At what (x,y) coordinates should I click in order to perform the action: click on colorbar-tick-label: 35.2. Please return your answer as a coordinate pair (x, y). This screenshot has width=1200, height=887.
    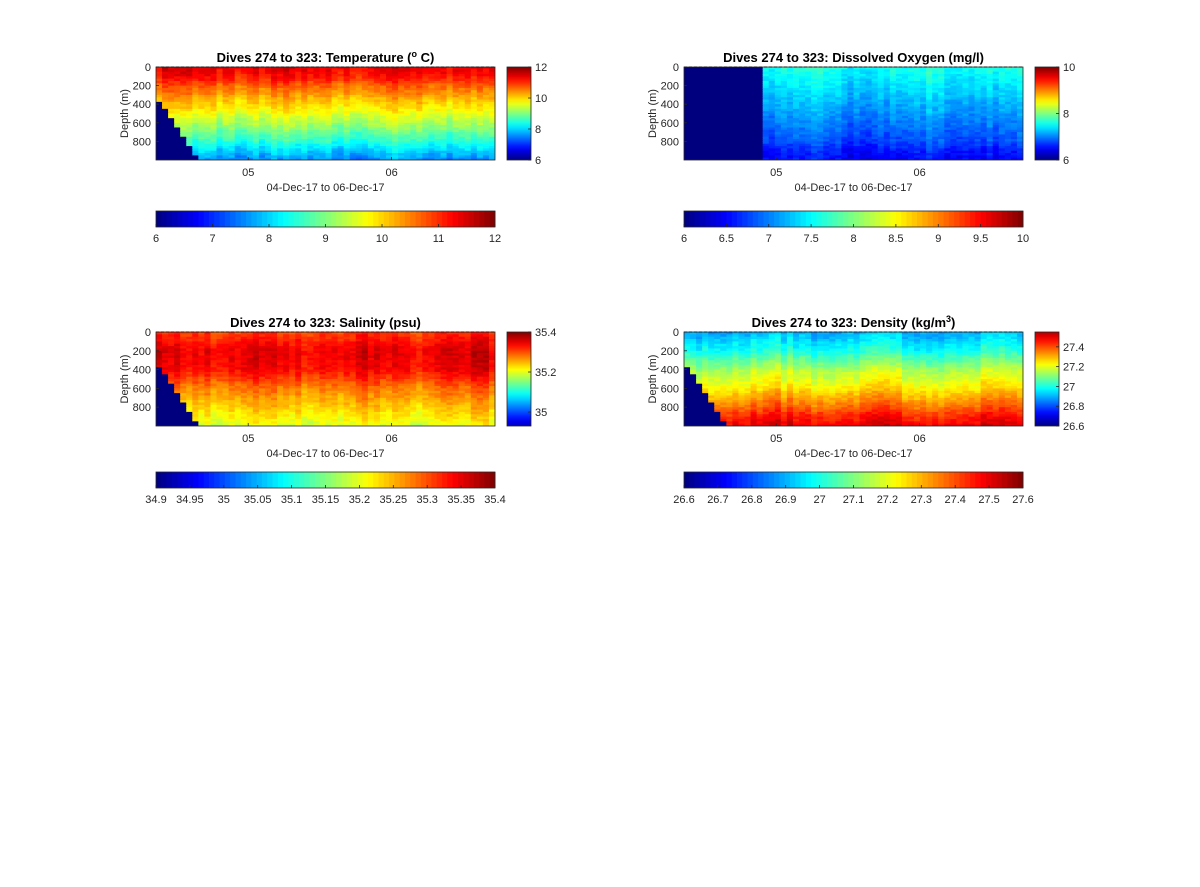
    Looking at the image, I should click on (545, 373).